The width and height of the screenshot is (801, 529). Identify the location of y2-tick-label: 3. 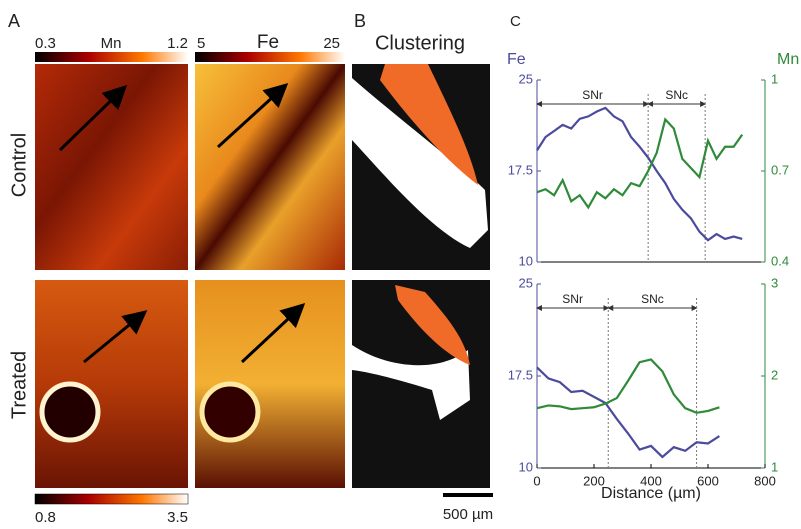
(774, 282).